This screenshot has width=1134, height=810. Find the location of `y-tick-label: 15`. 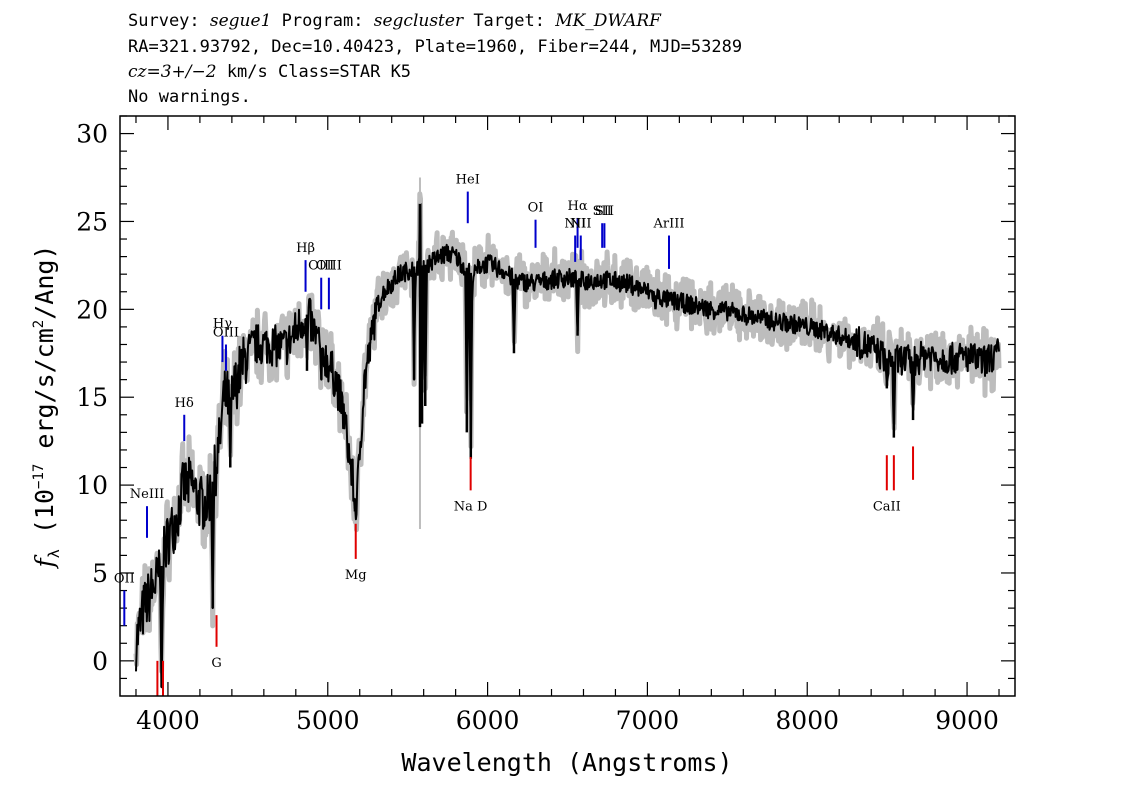

y-tick-label: 15 is located at coordinates (92, 397).